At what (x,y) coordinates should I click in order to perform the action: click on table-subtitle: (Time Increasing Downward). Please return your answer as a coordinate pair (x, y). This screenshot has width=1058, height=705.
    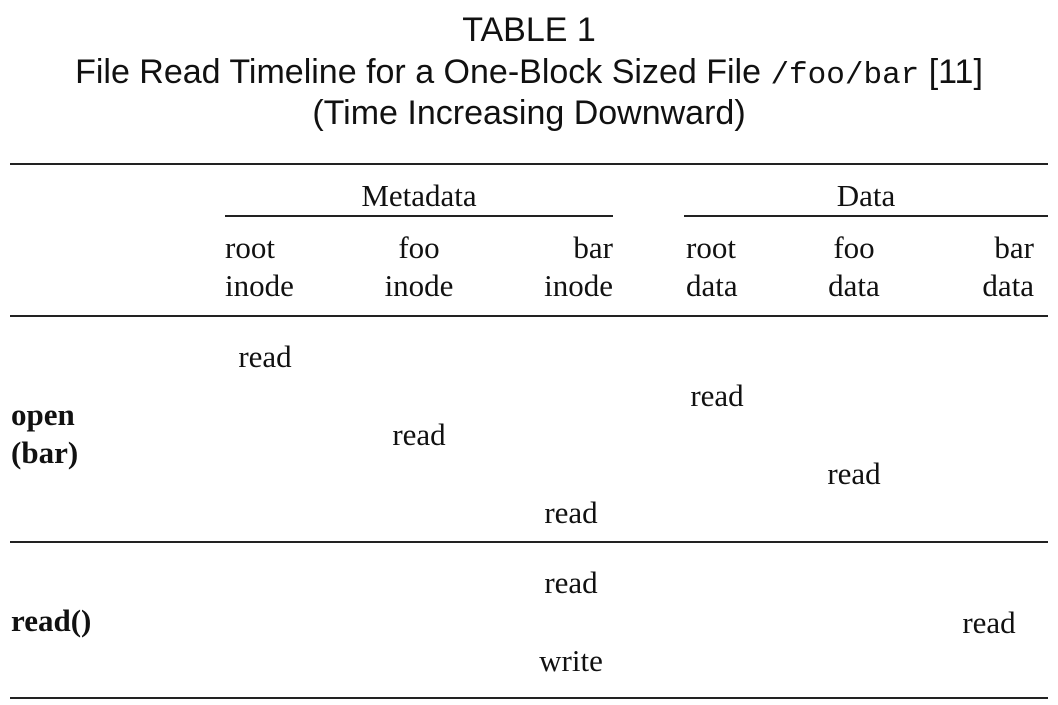
    Looking at the image, I should click on (529, 113).